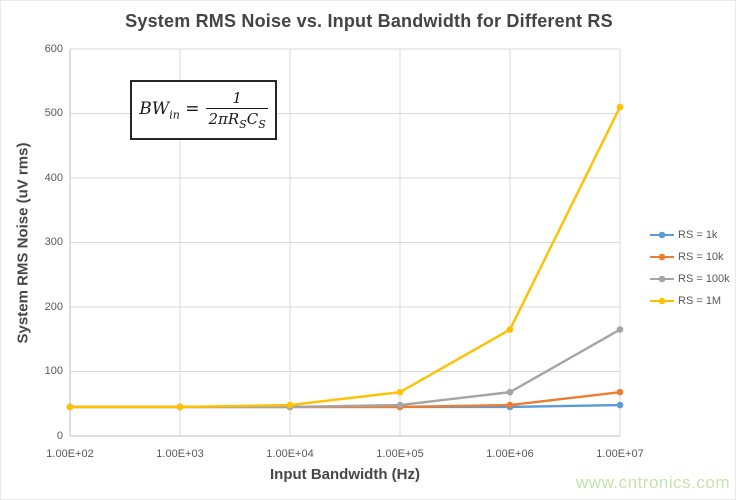 The image size is (736, 500). Describe the element at coordinates (203, 110) in the screenshot. I see `formula-annotation: BWin = 1 2πRSCS` at that location.